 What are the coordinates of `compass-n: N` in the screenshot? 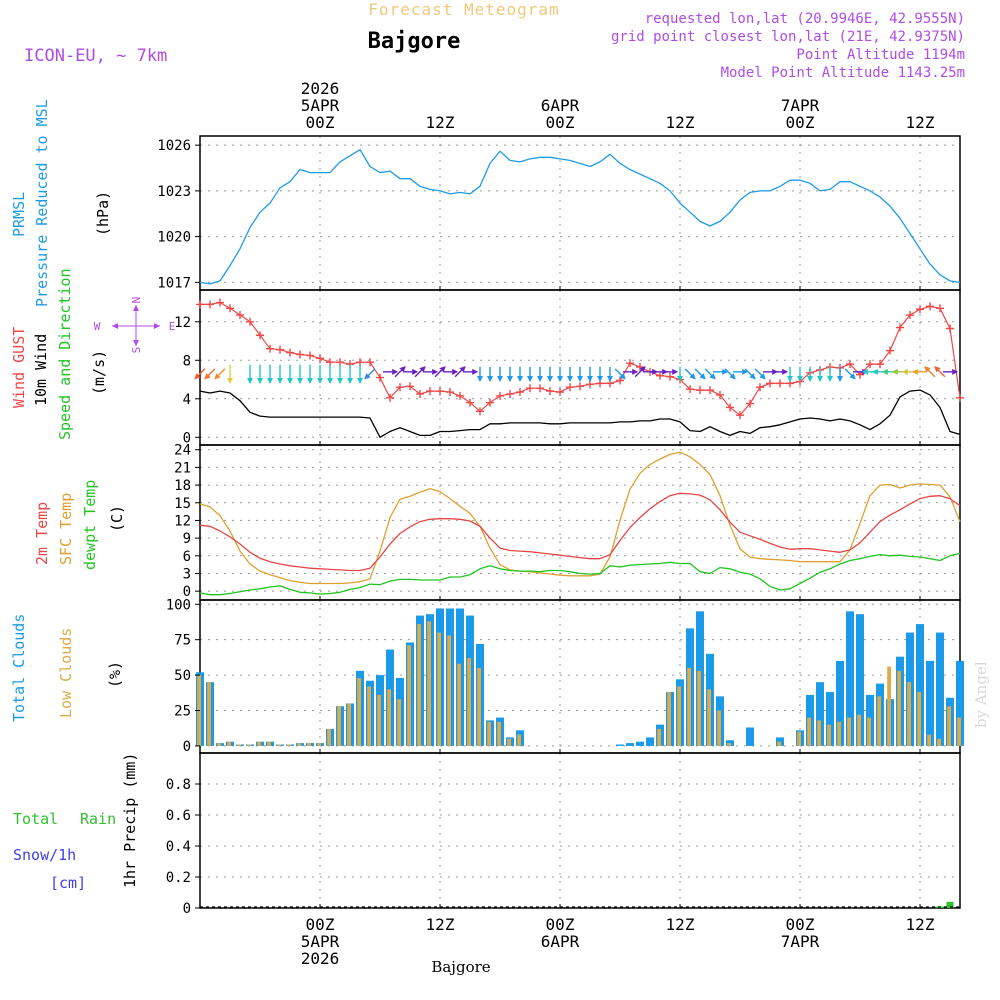 It's located at (136, 300).